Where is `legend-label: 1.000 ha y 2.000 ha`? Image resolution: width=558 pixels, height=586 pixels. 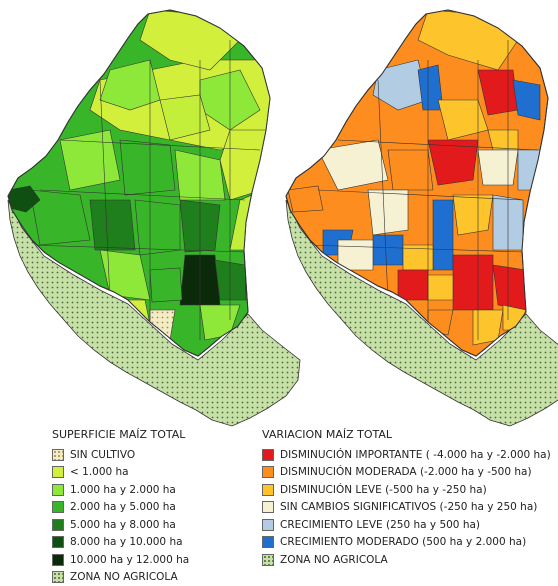
legend-label: 1.000 ha y 2.000 ha is located at coordinates (123, 490).